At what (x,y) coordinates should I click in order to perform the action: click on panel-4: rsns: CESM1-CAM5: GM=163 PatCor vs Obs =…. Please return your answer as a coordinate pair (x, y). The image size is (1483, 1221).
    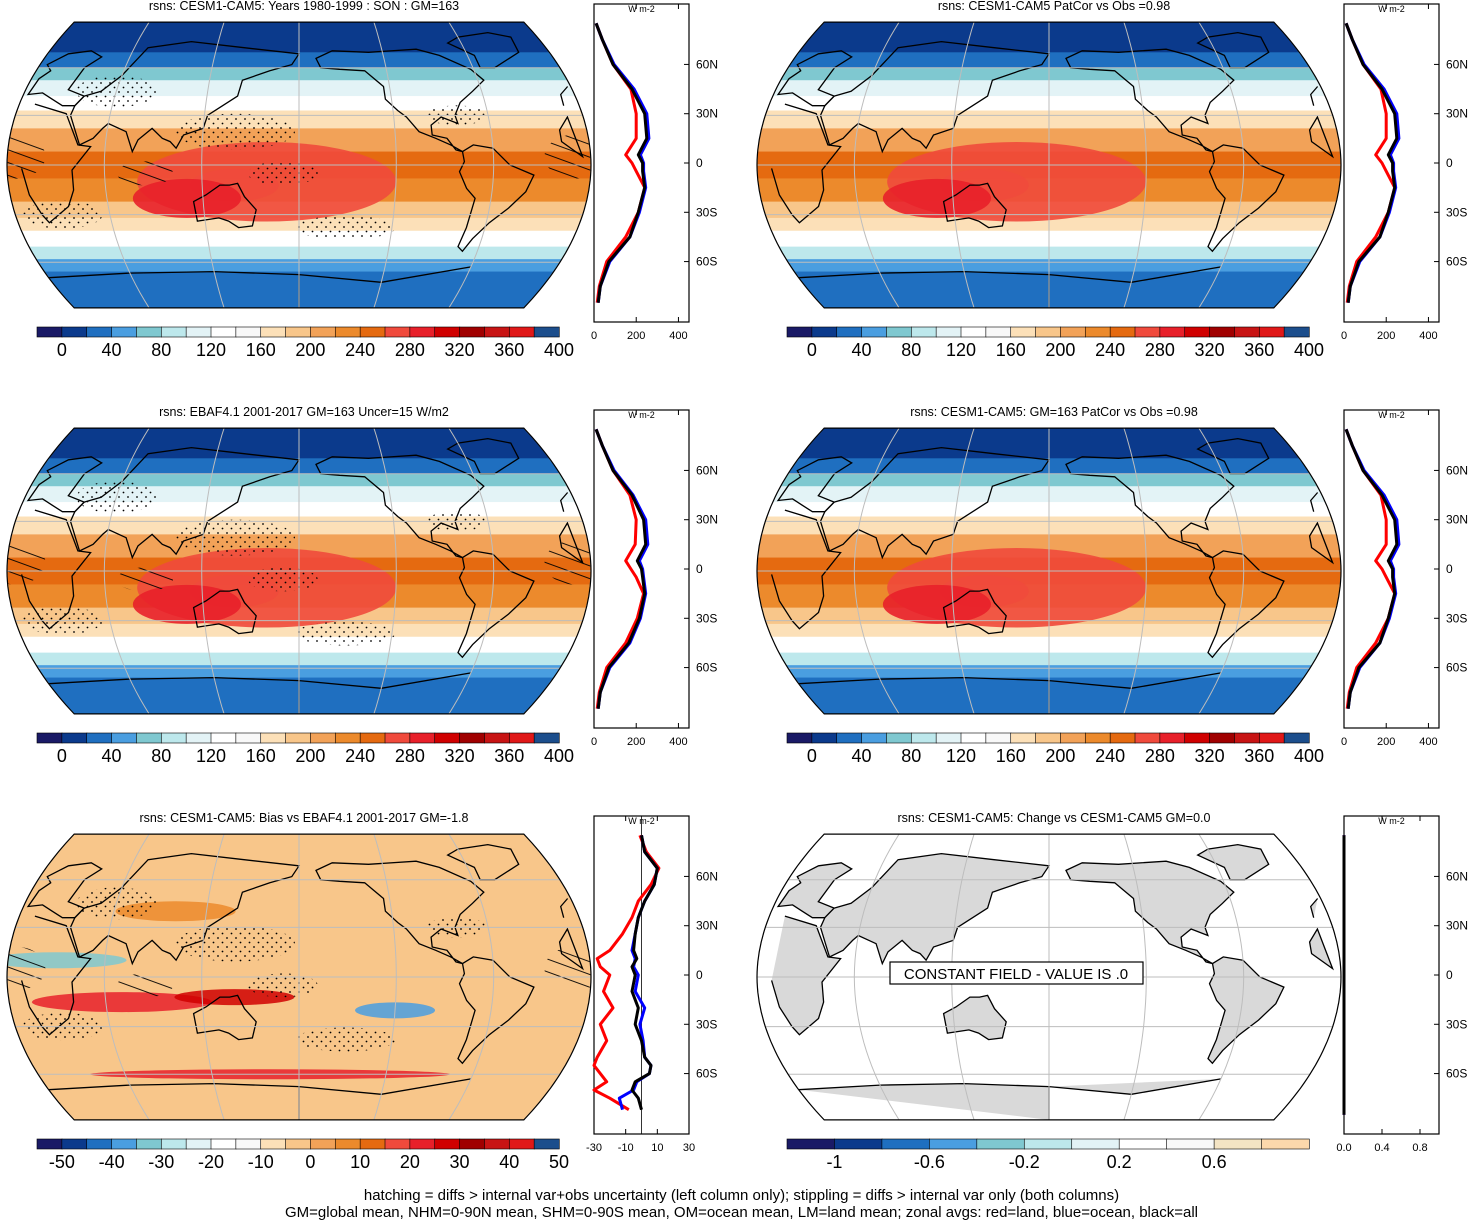
    Looking at the image, I should click on (1112, 585).